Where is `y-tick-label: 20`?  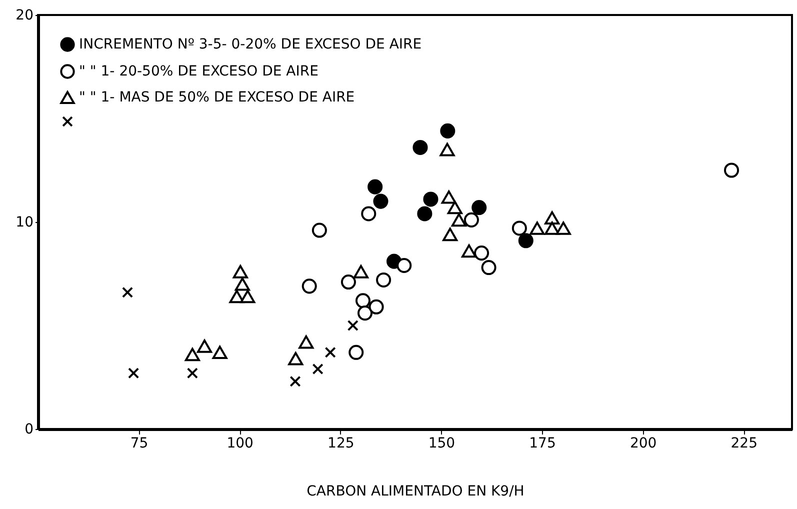 y-tick-label: 20 is located at coordinates (25, 16).